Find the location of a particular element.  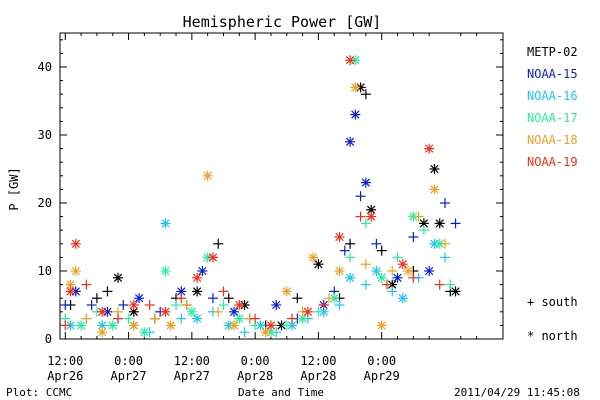

y-tick-label: 10 is located at coordinates (45, 271).